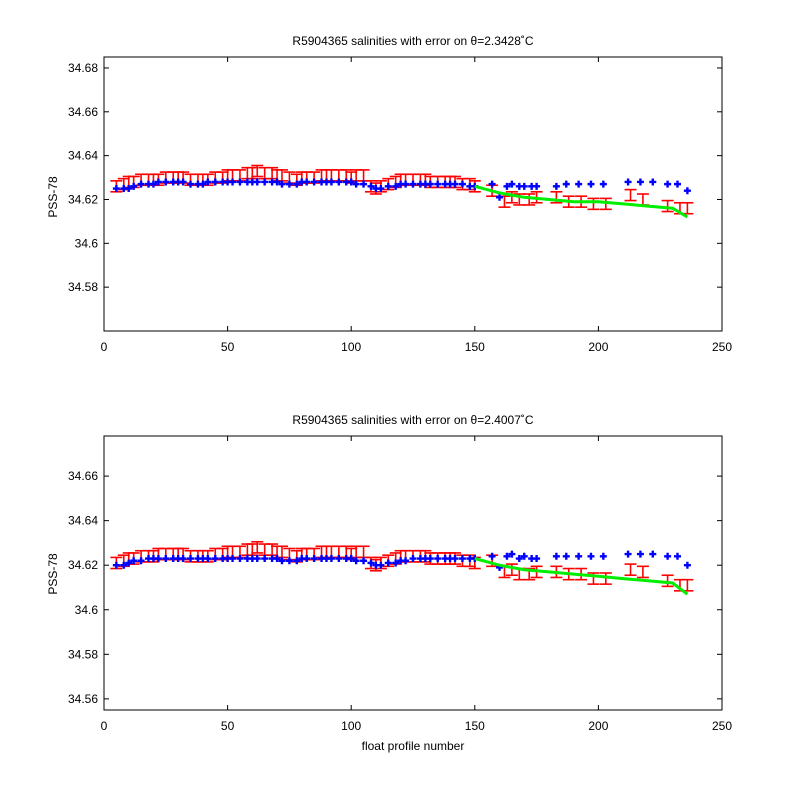 The image size is (800, 805). I want to click on x-tick-label: 50, so click(228, 347).